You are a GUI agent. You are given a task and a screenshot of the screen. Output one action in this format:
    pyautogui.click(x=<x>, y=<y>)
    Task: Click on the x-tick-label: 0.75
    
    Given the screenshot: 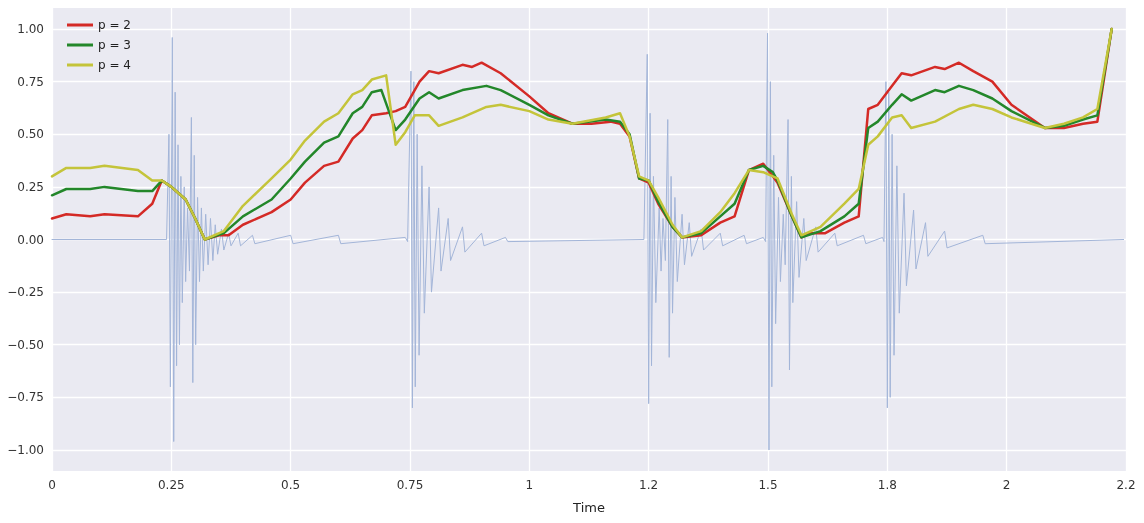 What is the action you would take?
    pyautogui.click(x=410, y=485)
    